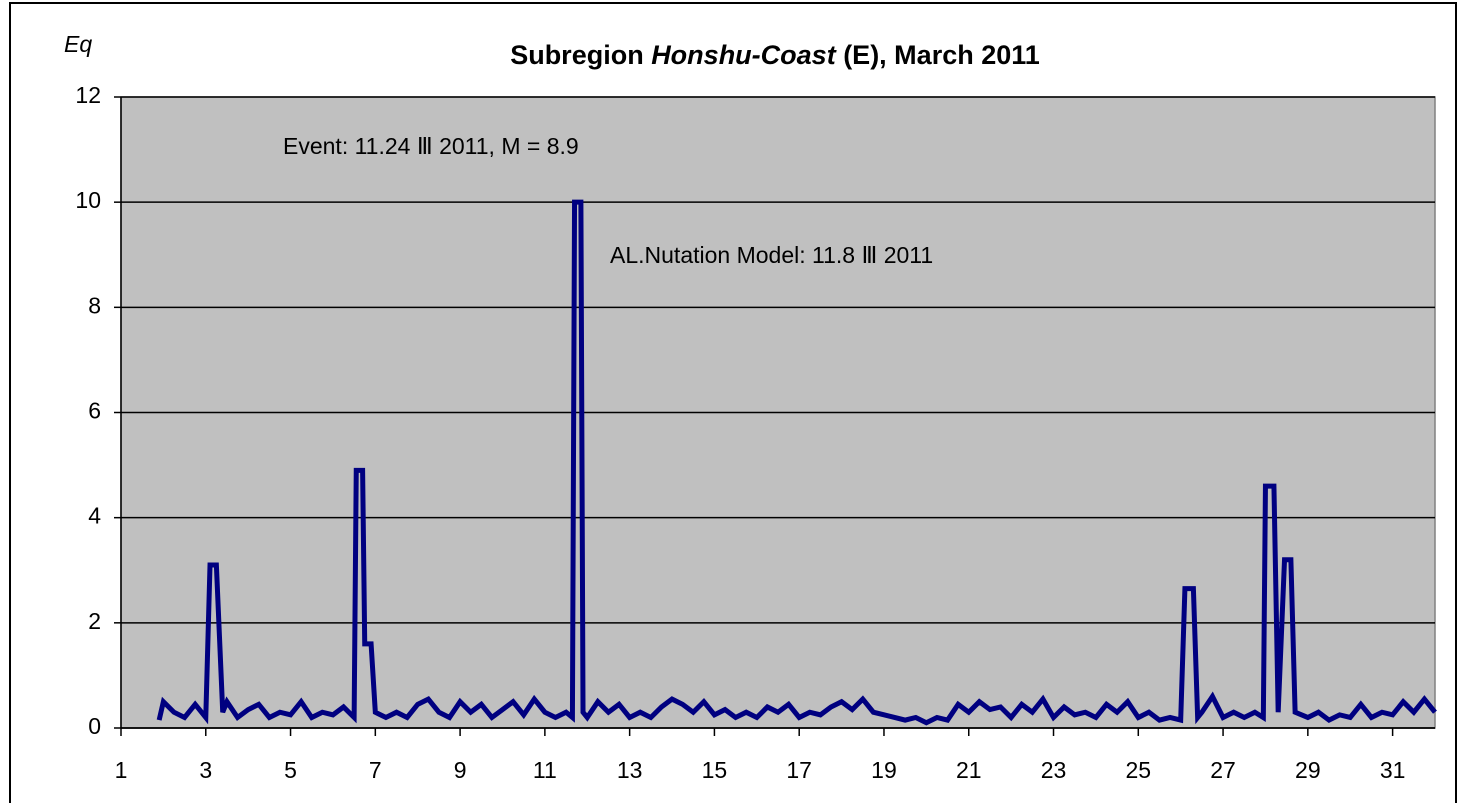  Describe the element at coordinates (1054, 770) in the screenshot. I see `x-tick-label: 23` at that location.